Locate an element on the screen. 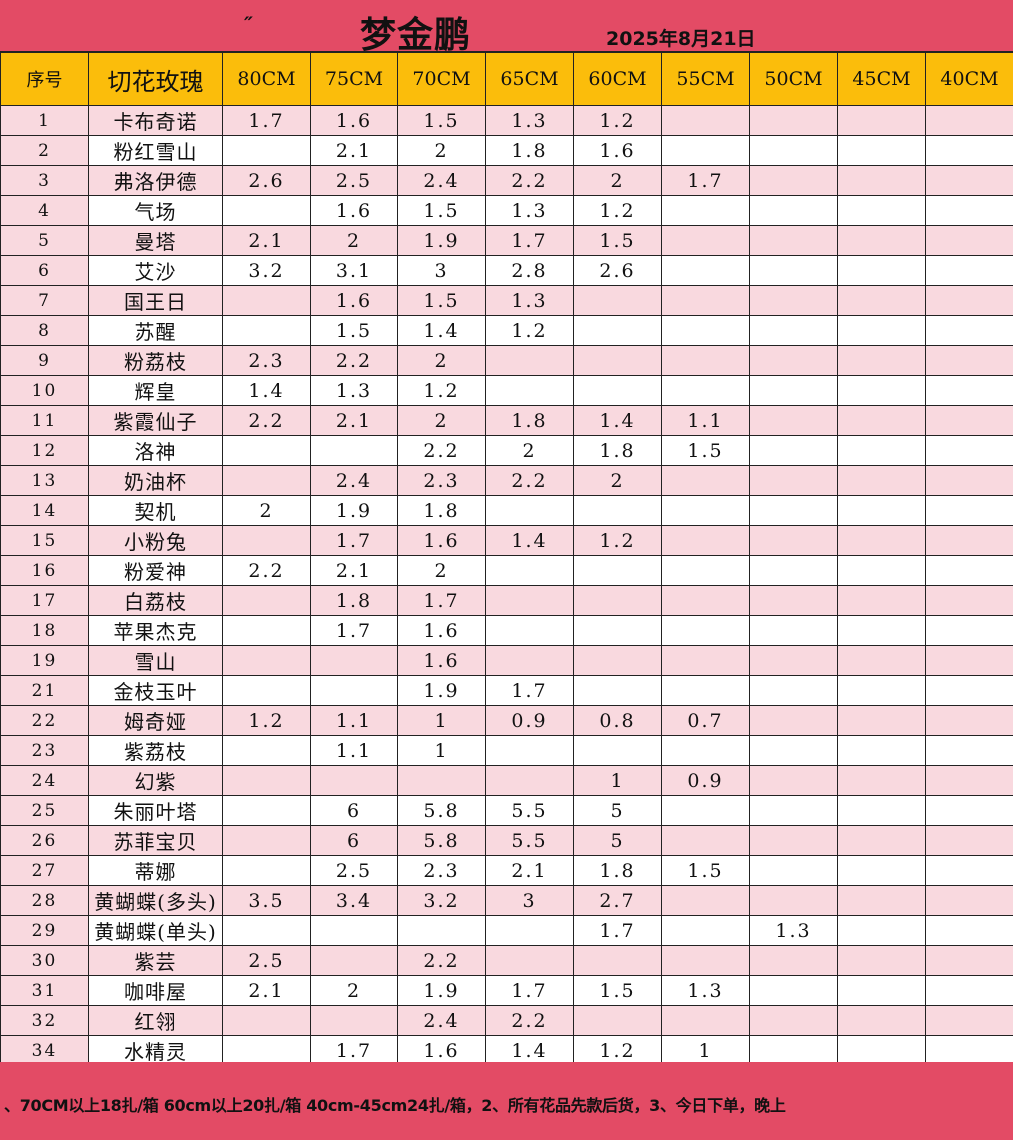 The height and width of the screenshot is (1140, 1013). price-cell: 1.2 is located at coordinates (617, 540).